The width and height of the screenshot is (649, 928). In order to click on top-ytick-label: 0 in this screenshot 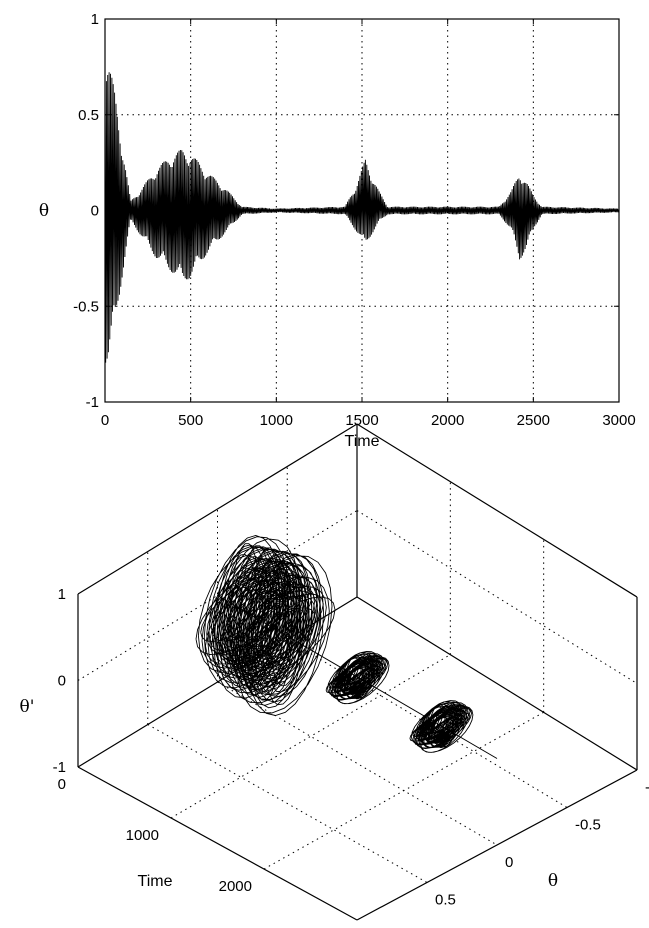, I will do `click(95, 211)`.